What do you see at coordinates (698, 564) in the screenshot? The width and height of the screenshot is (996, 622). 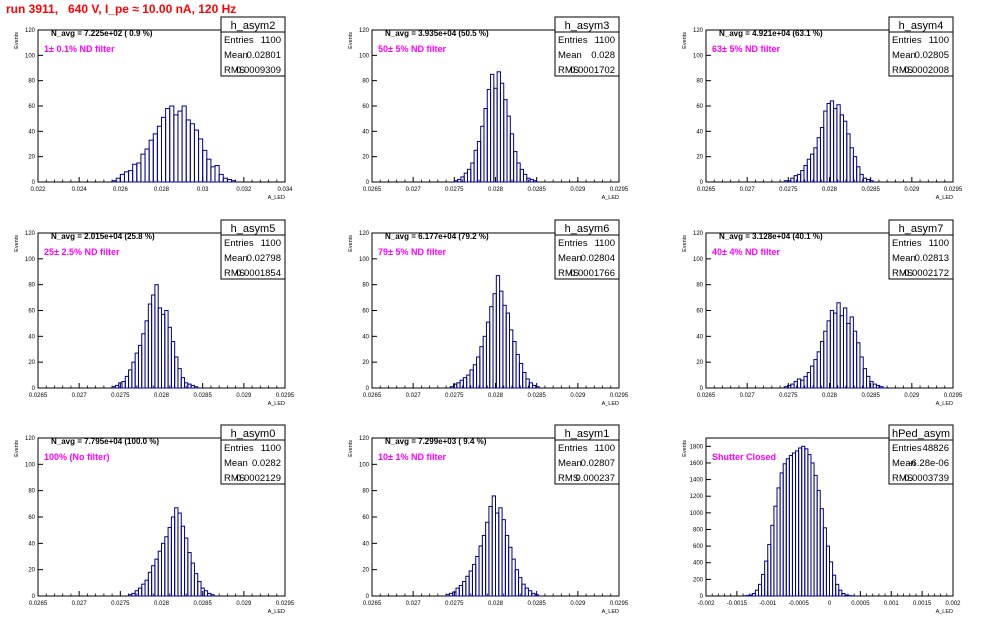 I see `y-tick-label: 400` at bounding box center [698, 564].